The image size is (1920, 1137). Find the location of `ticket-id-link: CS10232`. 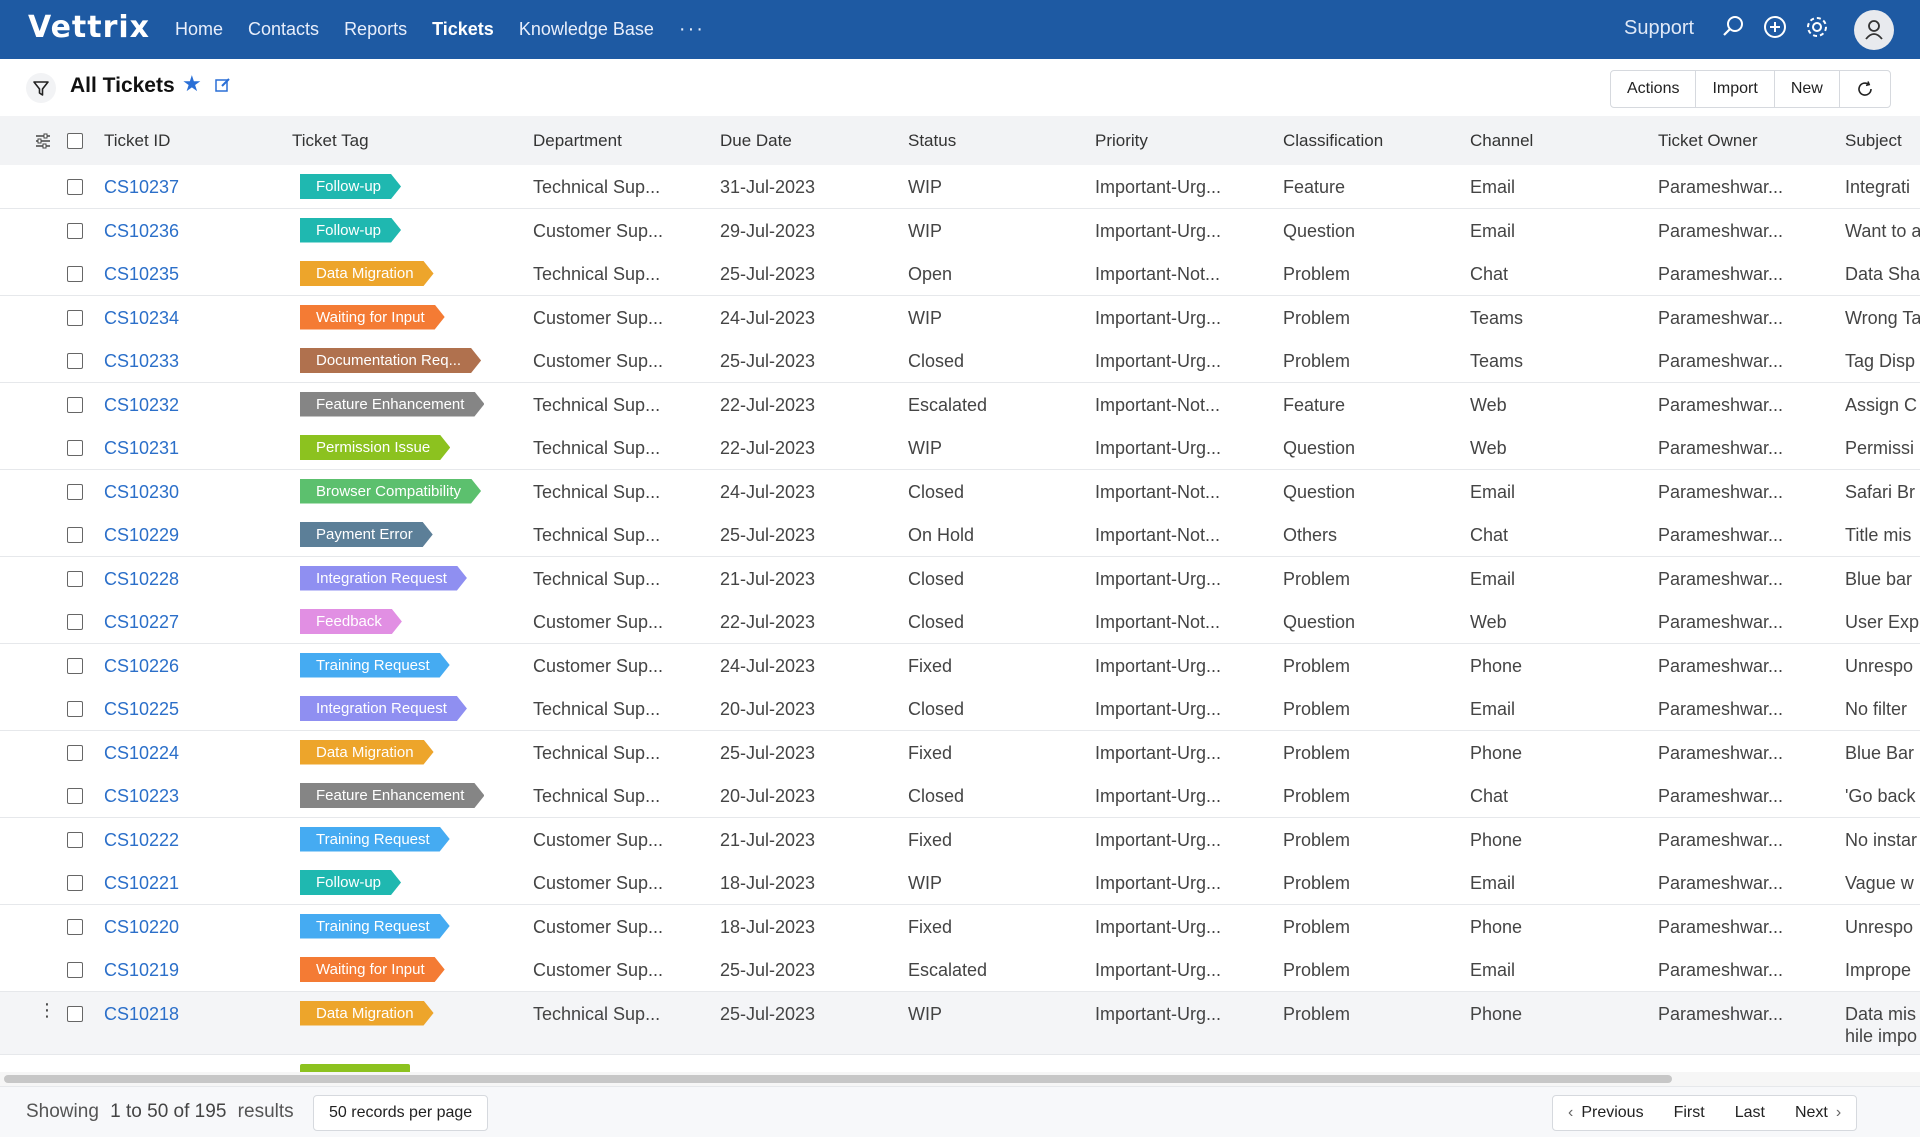

ticket-id-link: CS10232 is located at coordinates (142, 404).